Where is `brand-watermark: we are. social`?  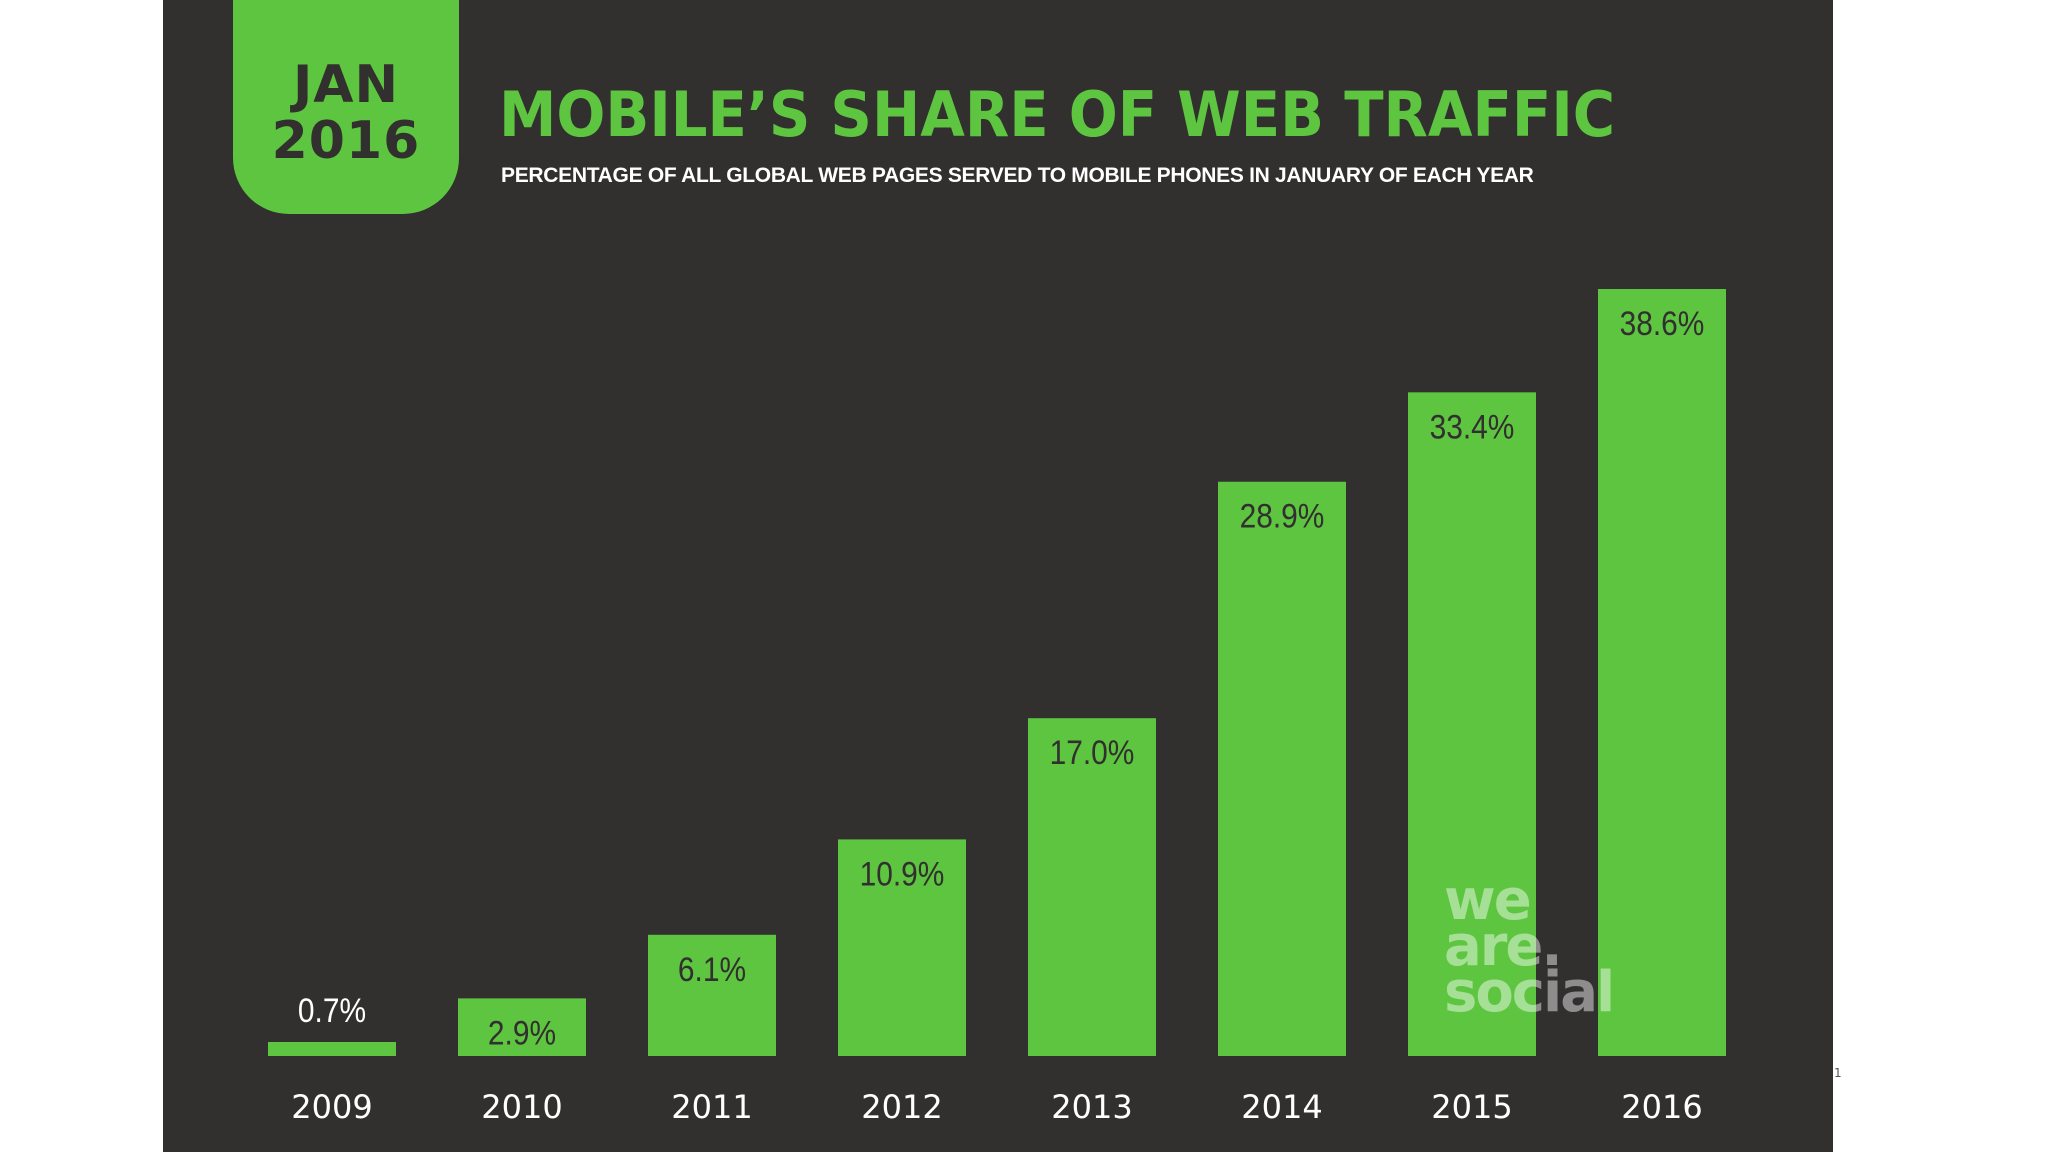 brand-watermark: we are. social is located at coordinates (1529, 946).